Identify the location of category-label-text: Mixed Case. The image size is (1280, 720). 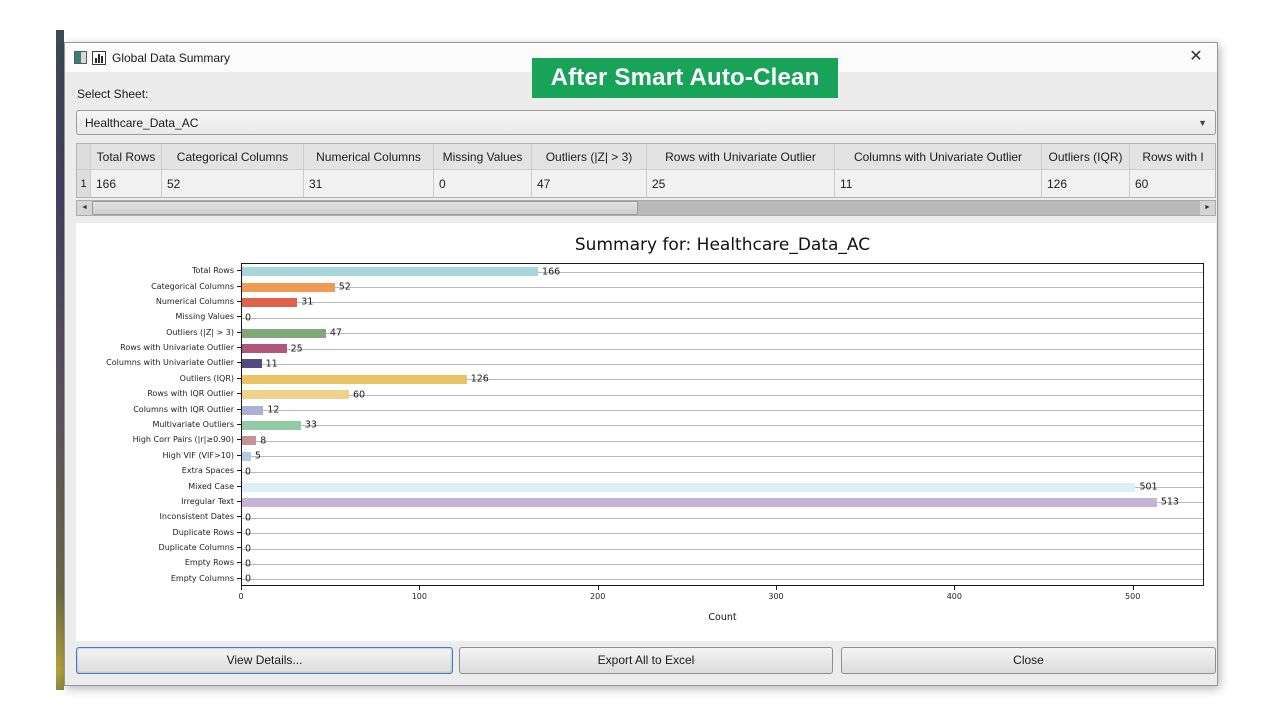
(211, 486).